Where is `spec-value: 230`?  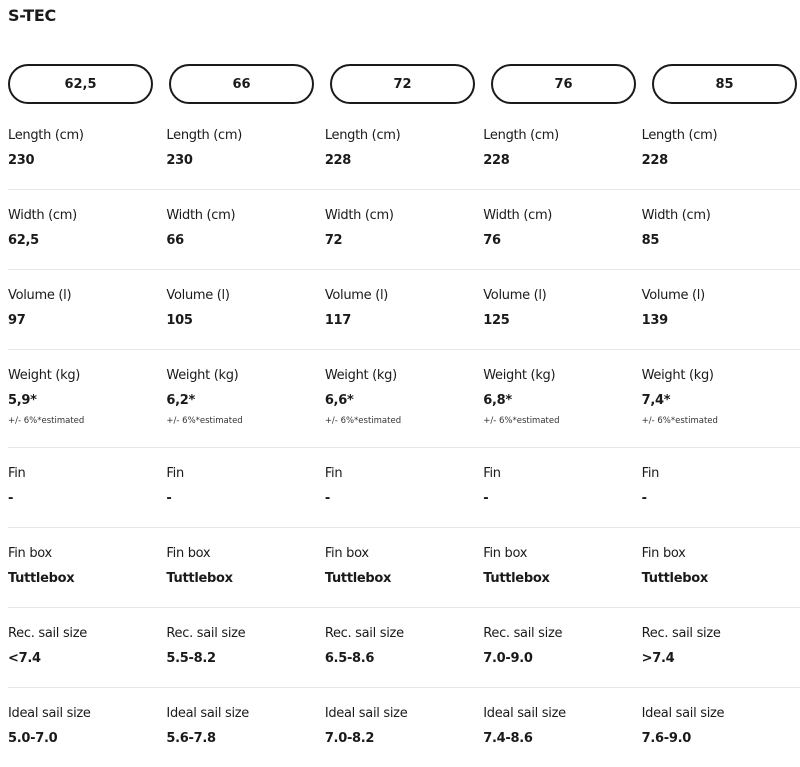 spec-value: 230 is located at coordinates (21, 160).